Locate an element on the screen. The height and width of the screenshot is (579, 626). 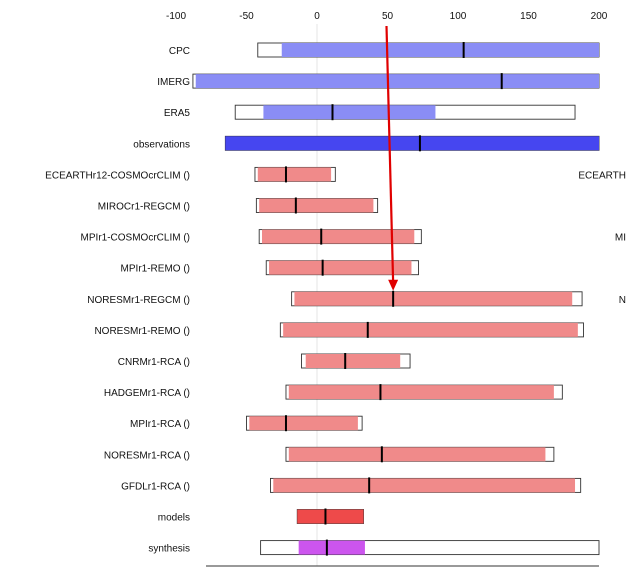
row-label: IMERG is located at coordinates (173, 82).